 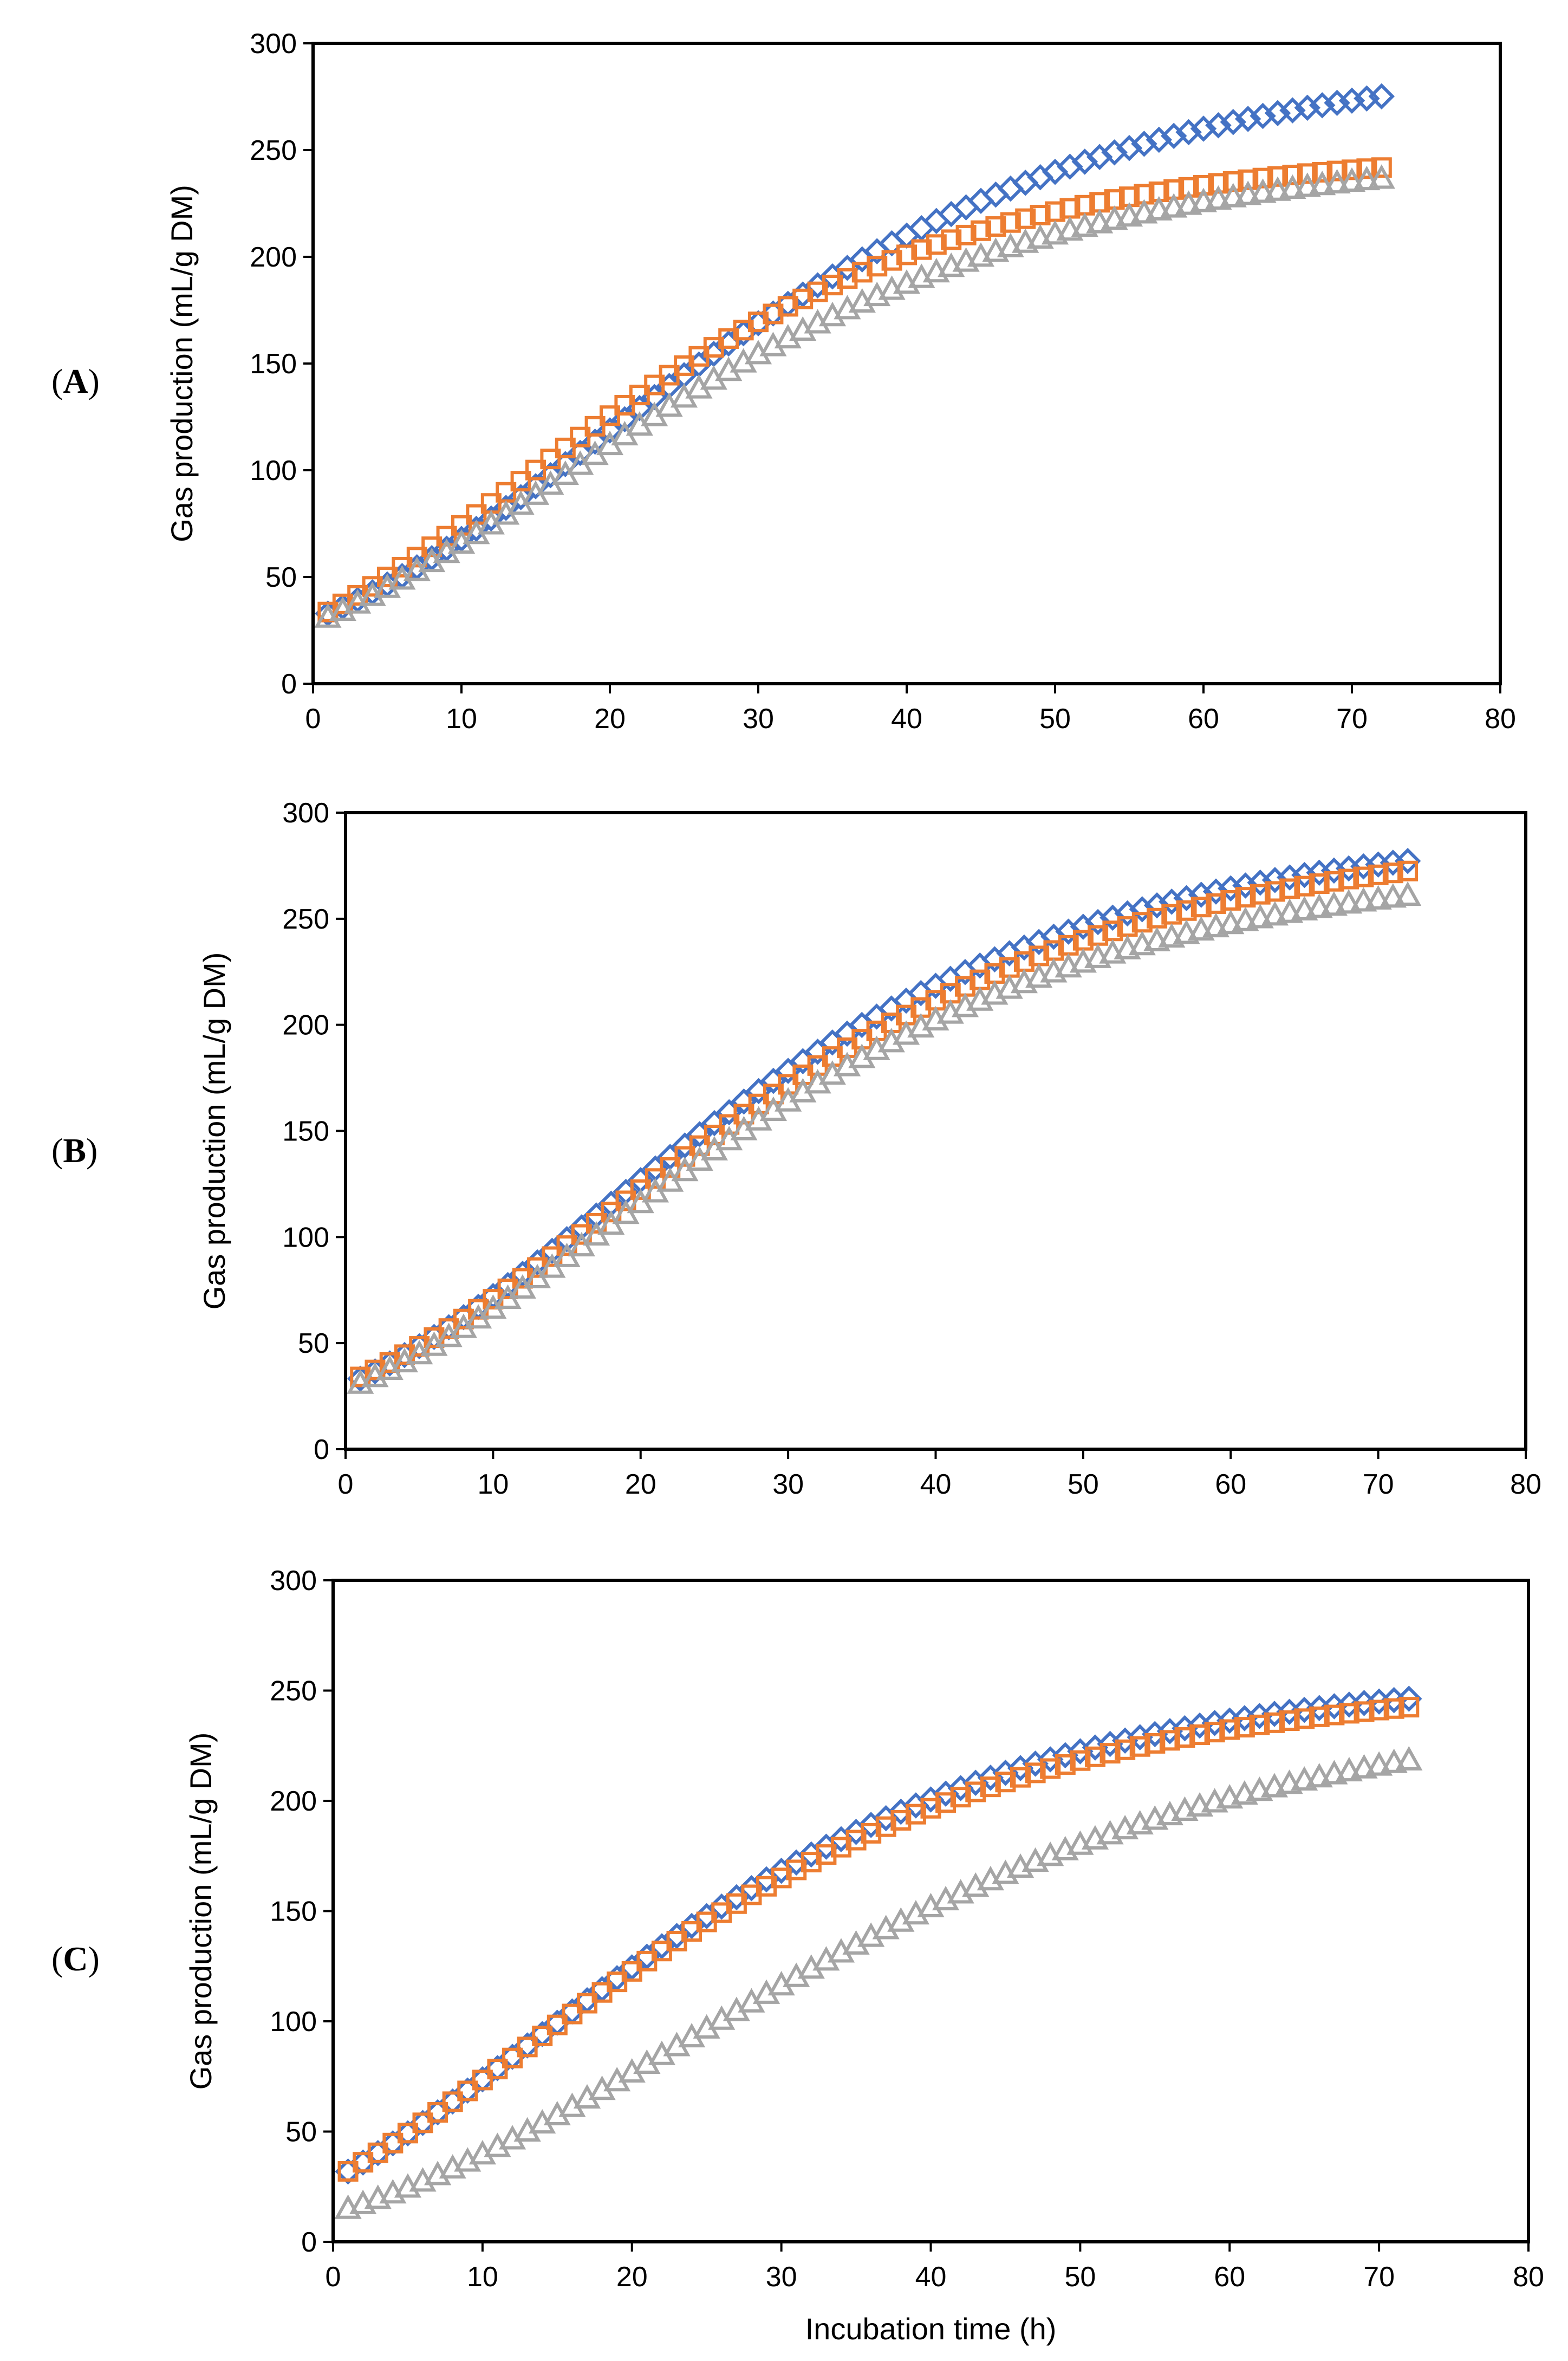 What do you see at coordinates (273, 44) in the screenshot?
I see `y-tick-label: 300` at bounding box center [273, 44].